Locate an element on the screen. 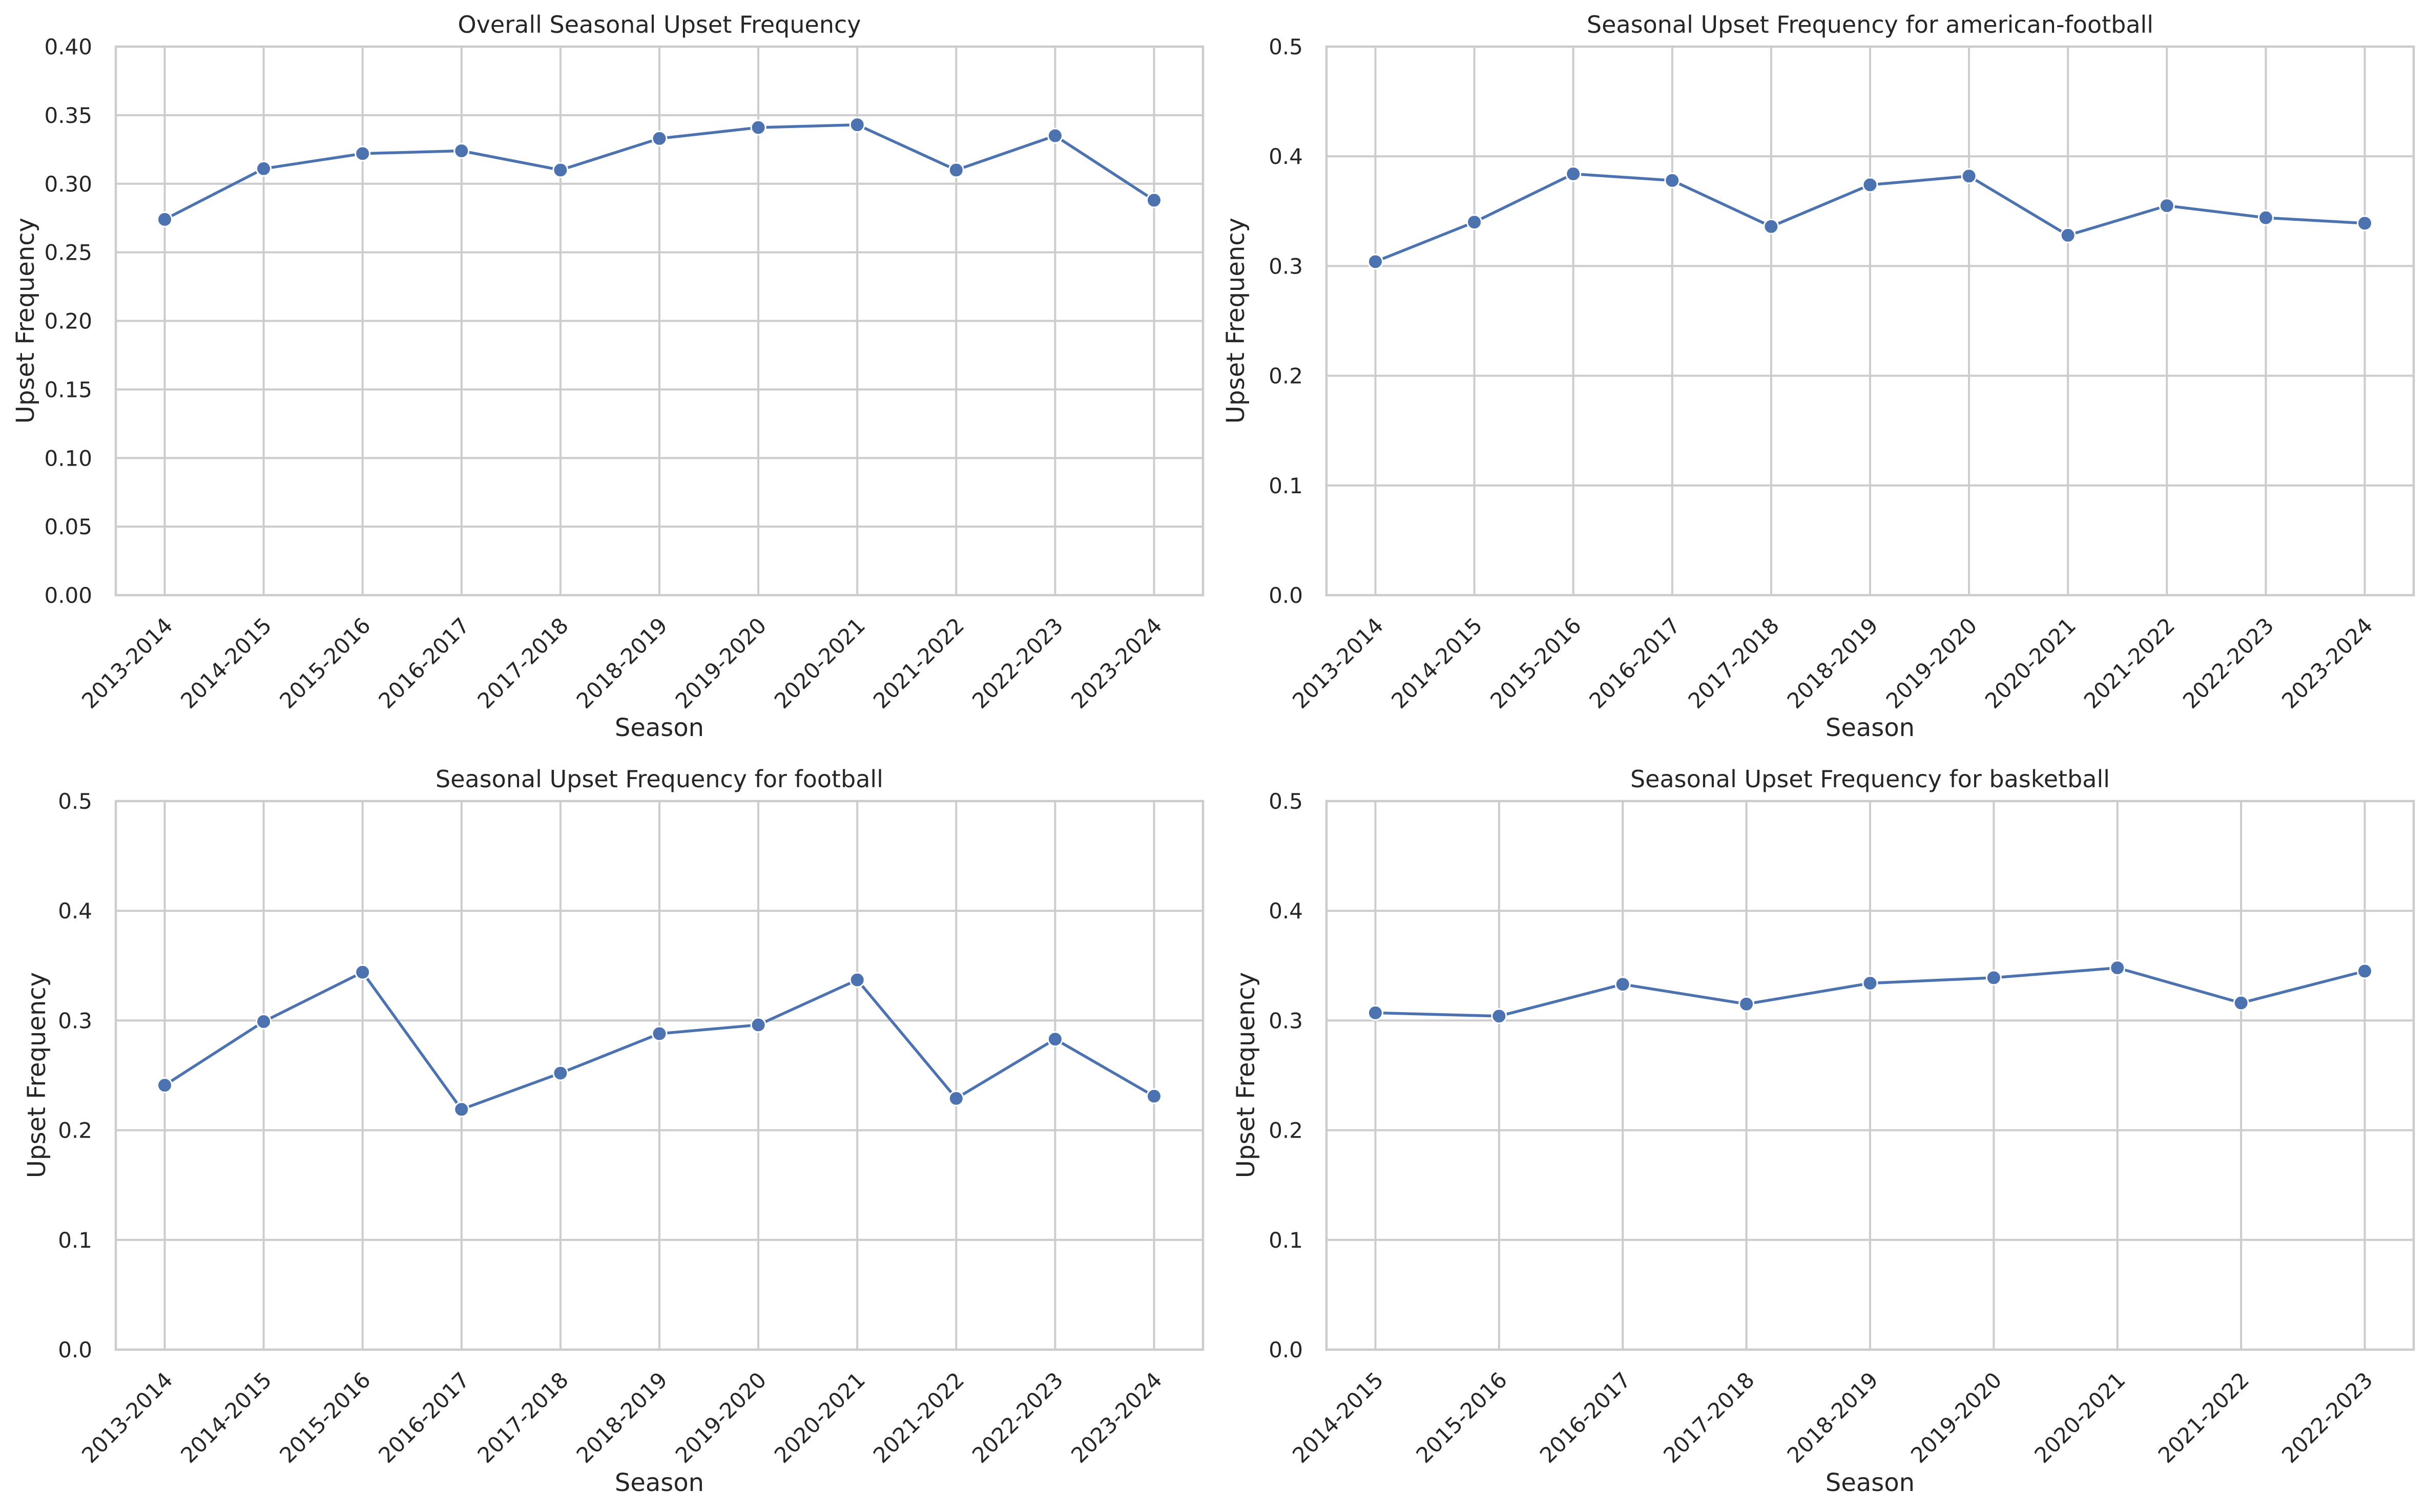  panel-title: Seasonal Upset Frequency for basketball is located at coordinates (1870, 779).